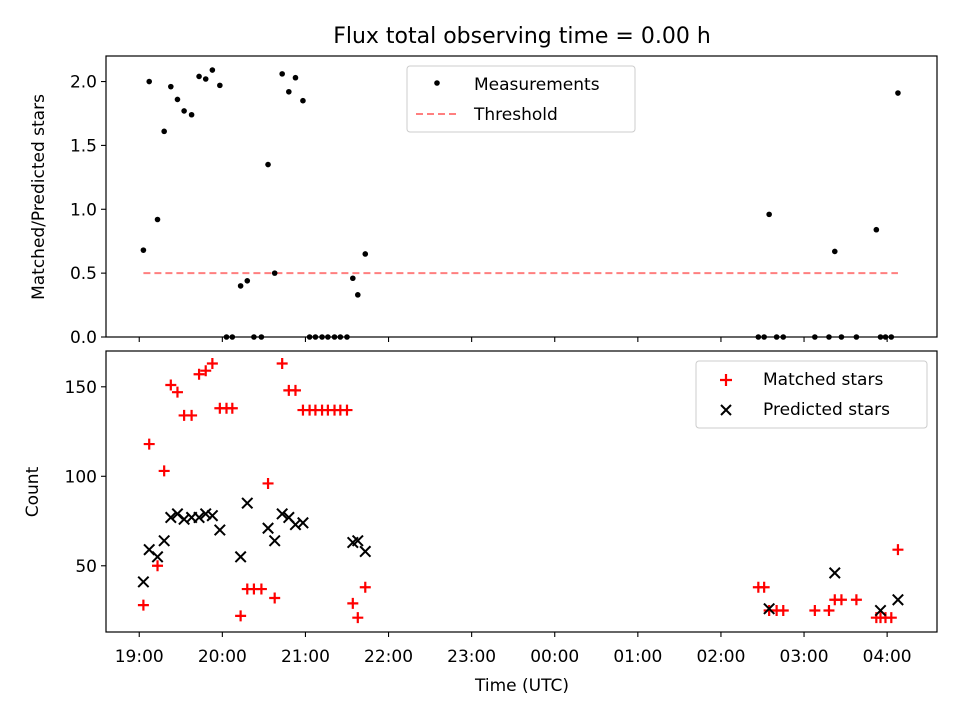 The width and height of the screenshot is (960, 720). What do you see at coordinates (720, 657) in the screenshot?
I see `x-tick-label: 02:00` at bounding box center [720, 657].